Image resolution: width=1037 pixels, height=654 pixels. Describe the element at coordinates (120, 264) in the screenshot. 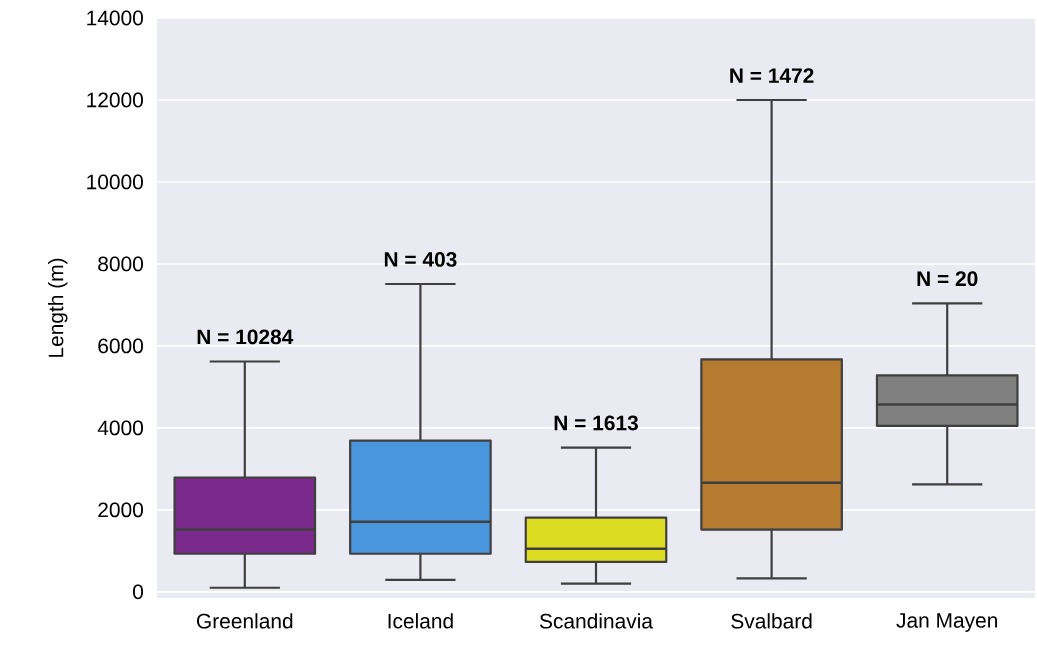

I see `y-tick-label: 8000` at that location.